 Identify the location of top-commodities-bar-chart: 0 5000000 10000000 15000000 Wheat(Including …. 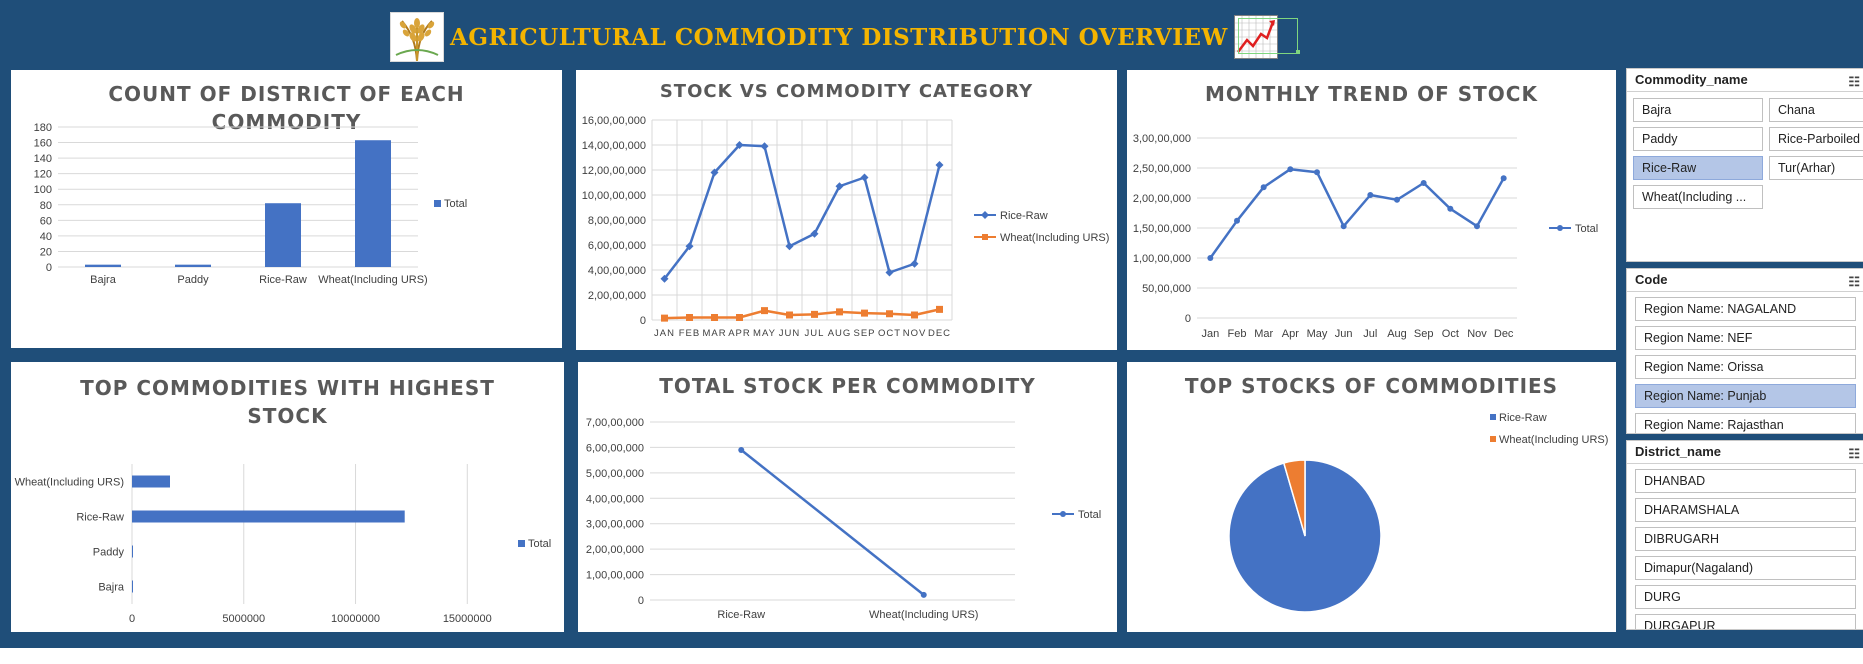
(283, 544).